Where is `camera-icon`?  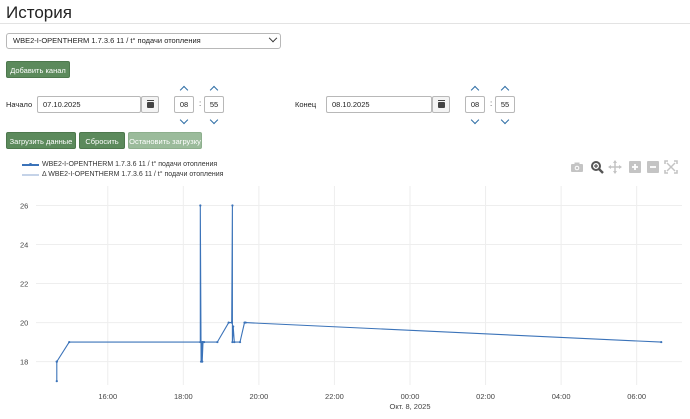 camera-icon is located at coordinates (577, 167).